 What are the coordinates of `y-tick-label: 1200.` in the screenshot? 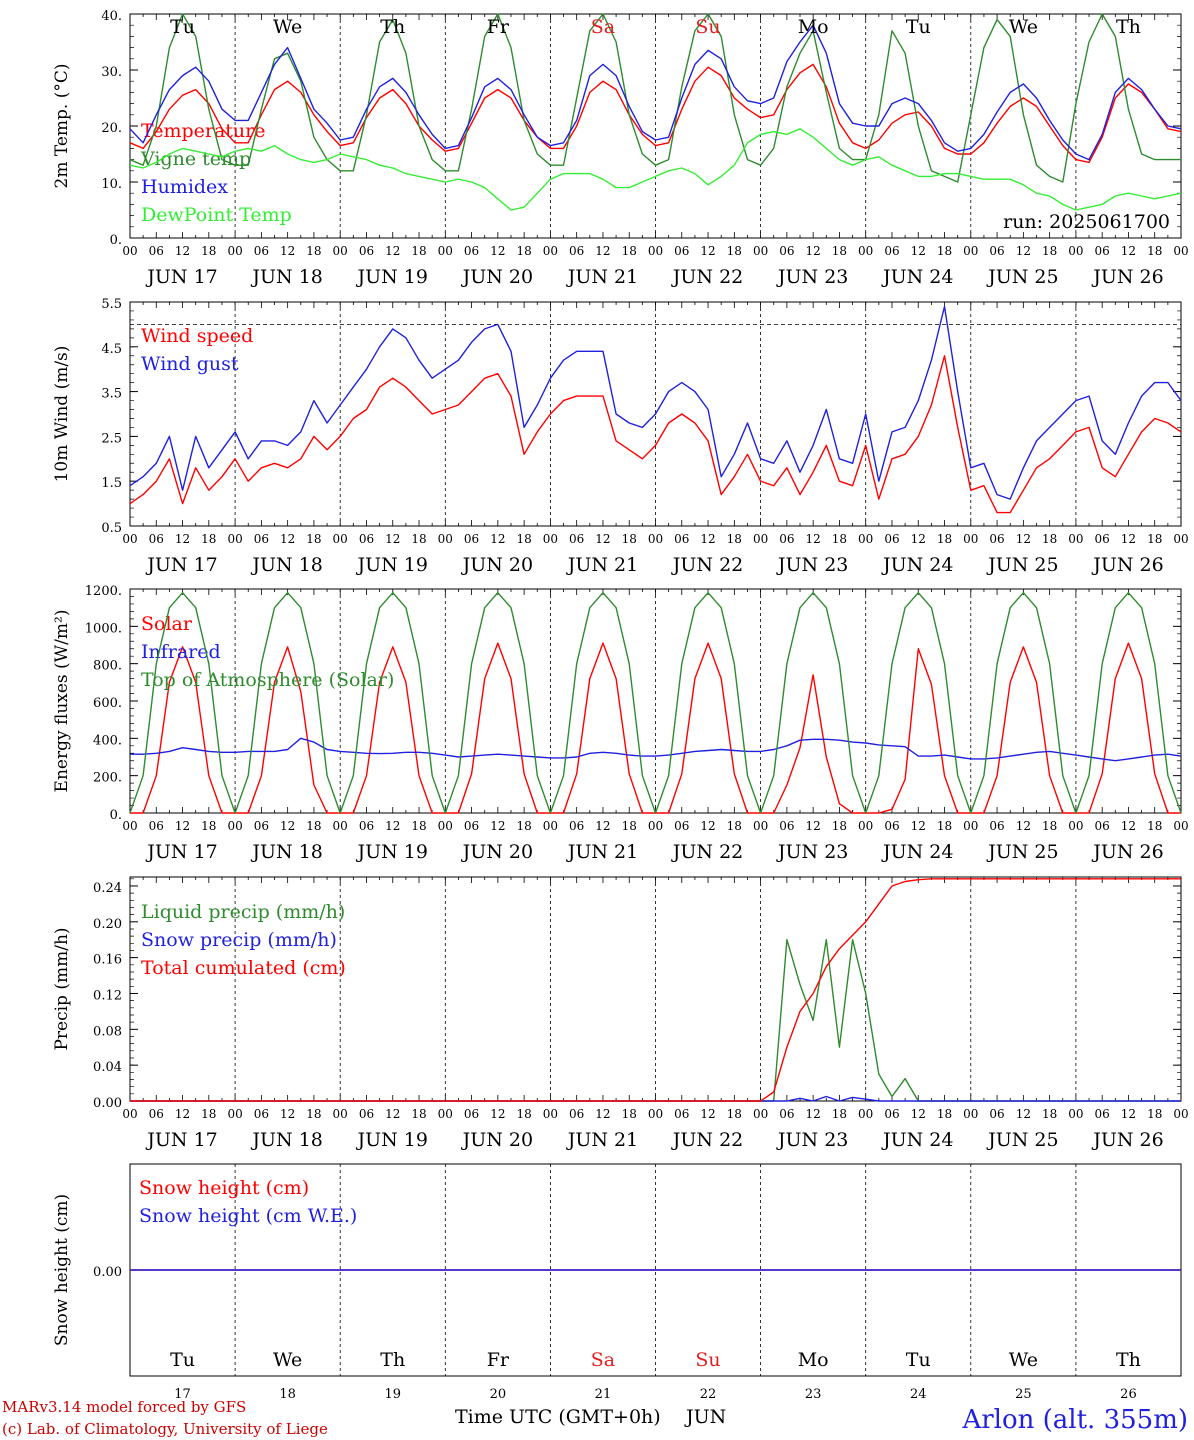 It's located at (103, 591).